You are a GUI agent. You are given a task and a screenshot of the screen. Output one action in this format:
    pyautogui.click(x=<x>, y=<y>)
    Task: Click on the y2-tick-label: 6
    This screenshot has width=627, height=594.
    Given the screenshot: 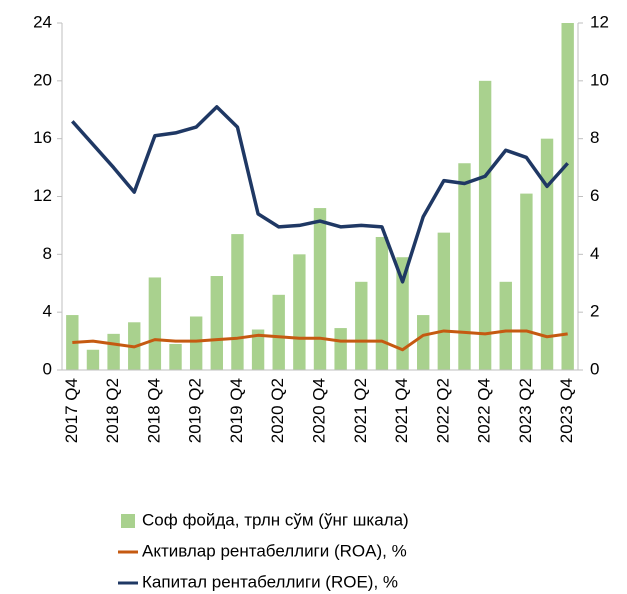 What is the action you would take?
    pyautogui.click(x=594, y=195)
    